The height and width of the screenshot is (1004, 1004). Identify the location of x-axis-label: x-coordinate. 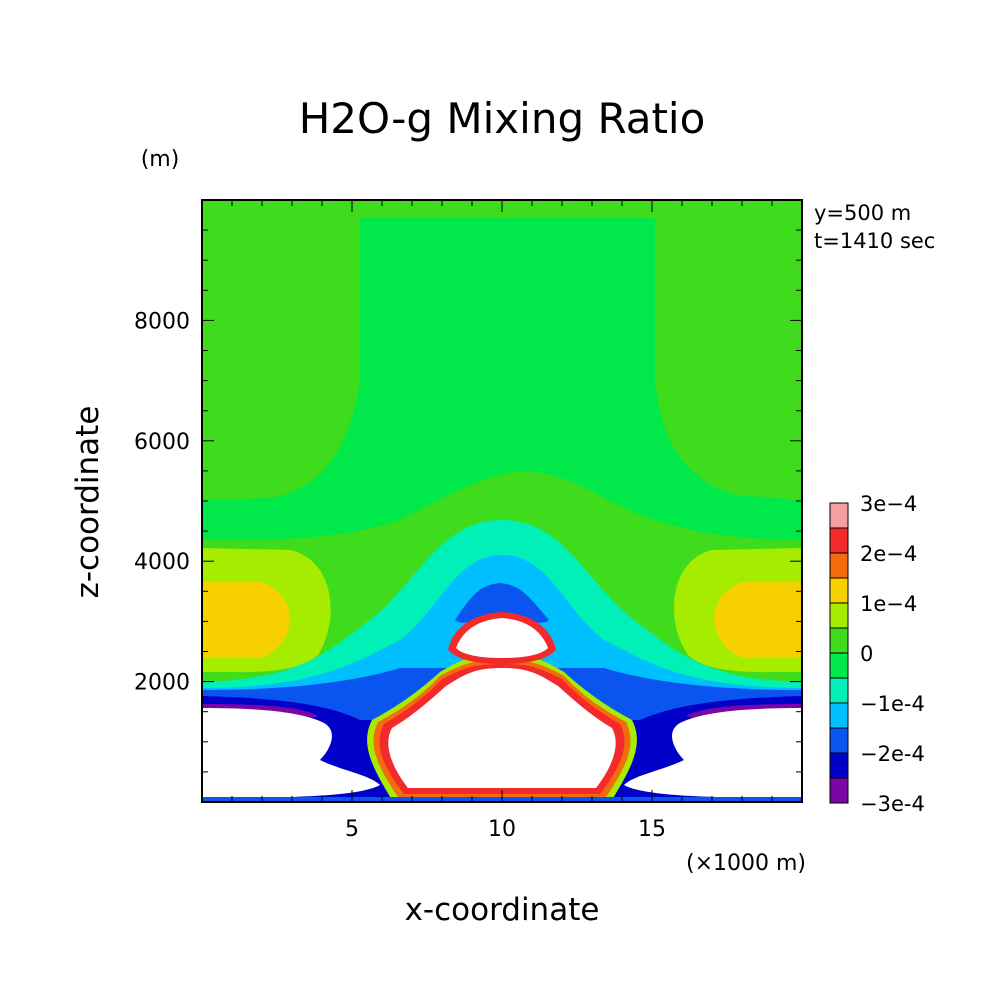
(502, 910).